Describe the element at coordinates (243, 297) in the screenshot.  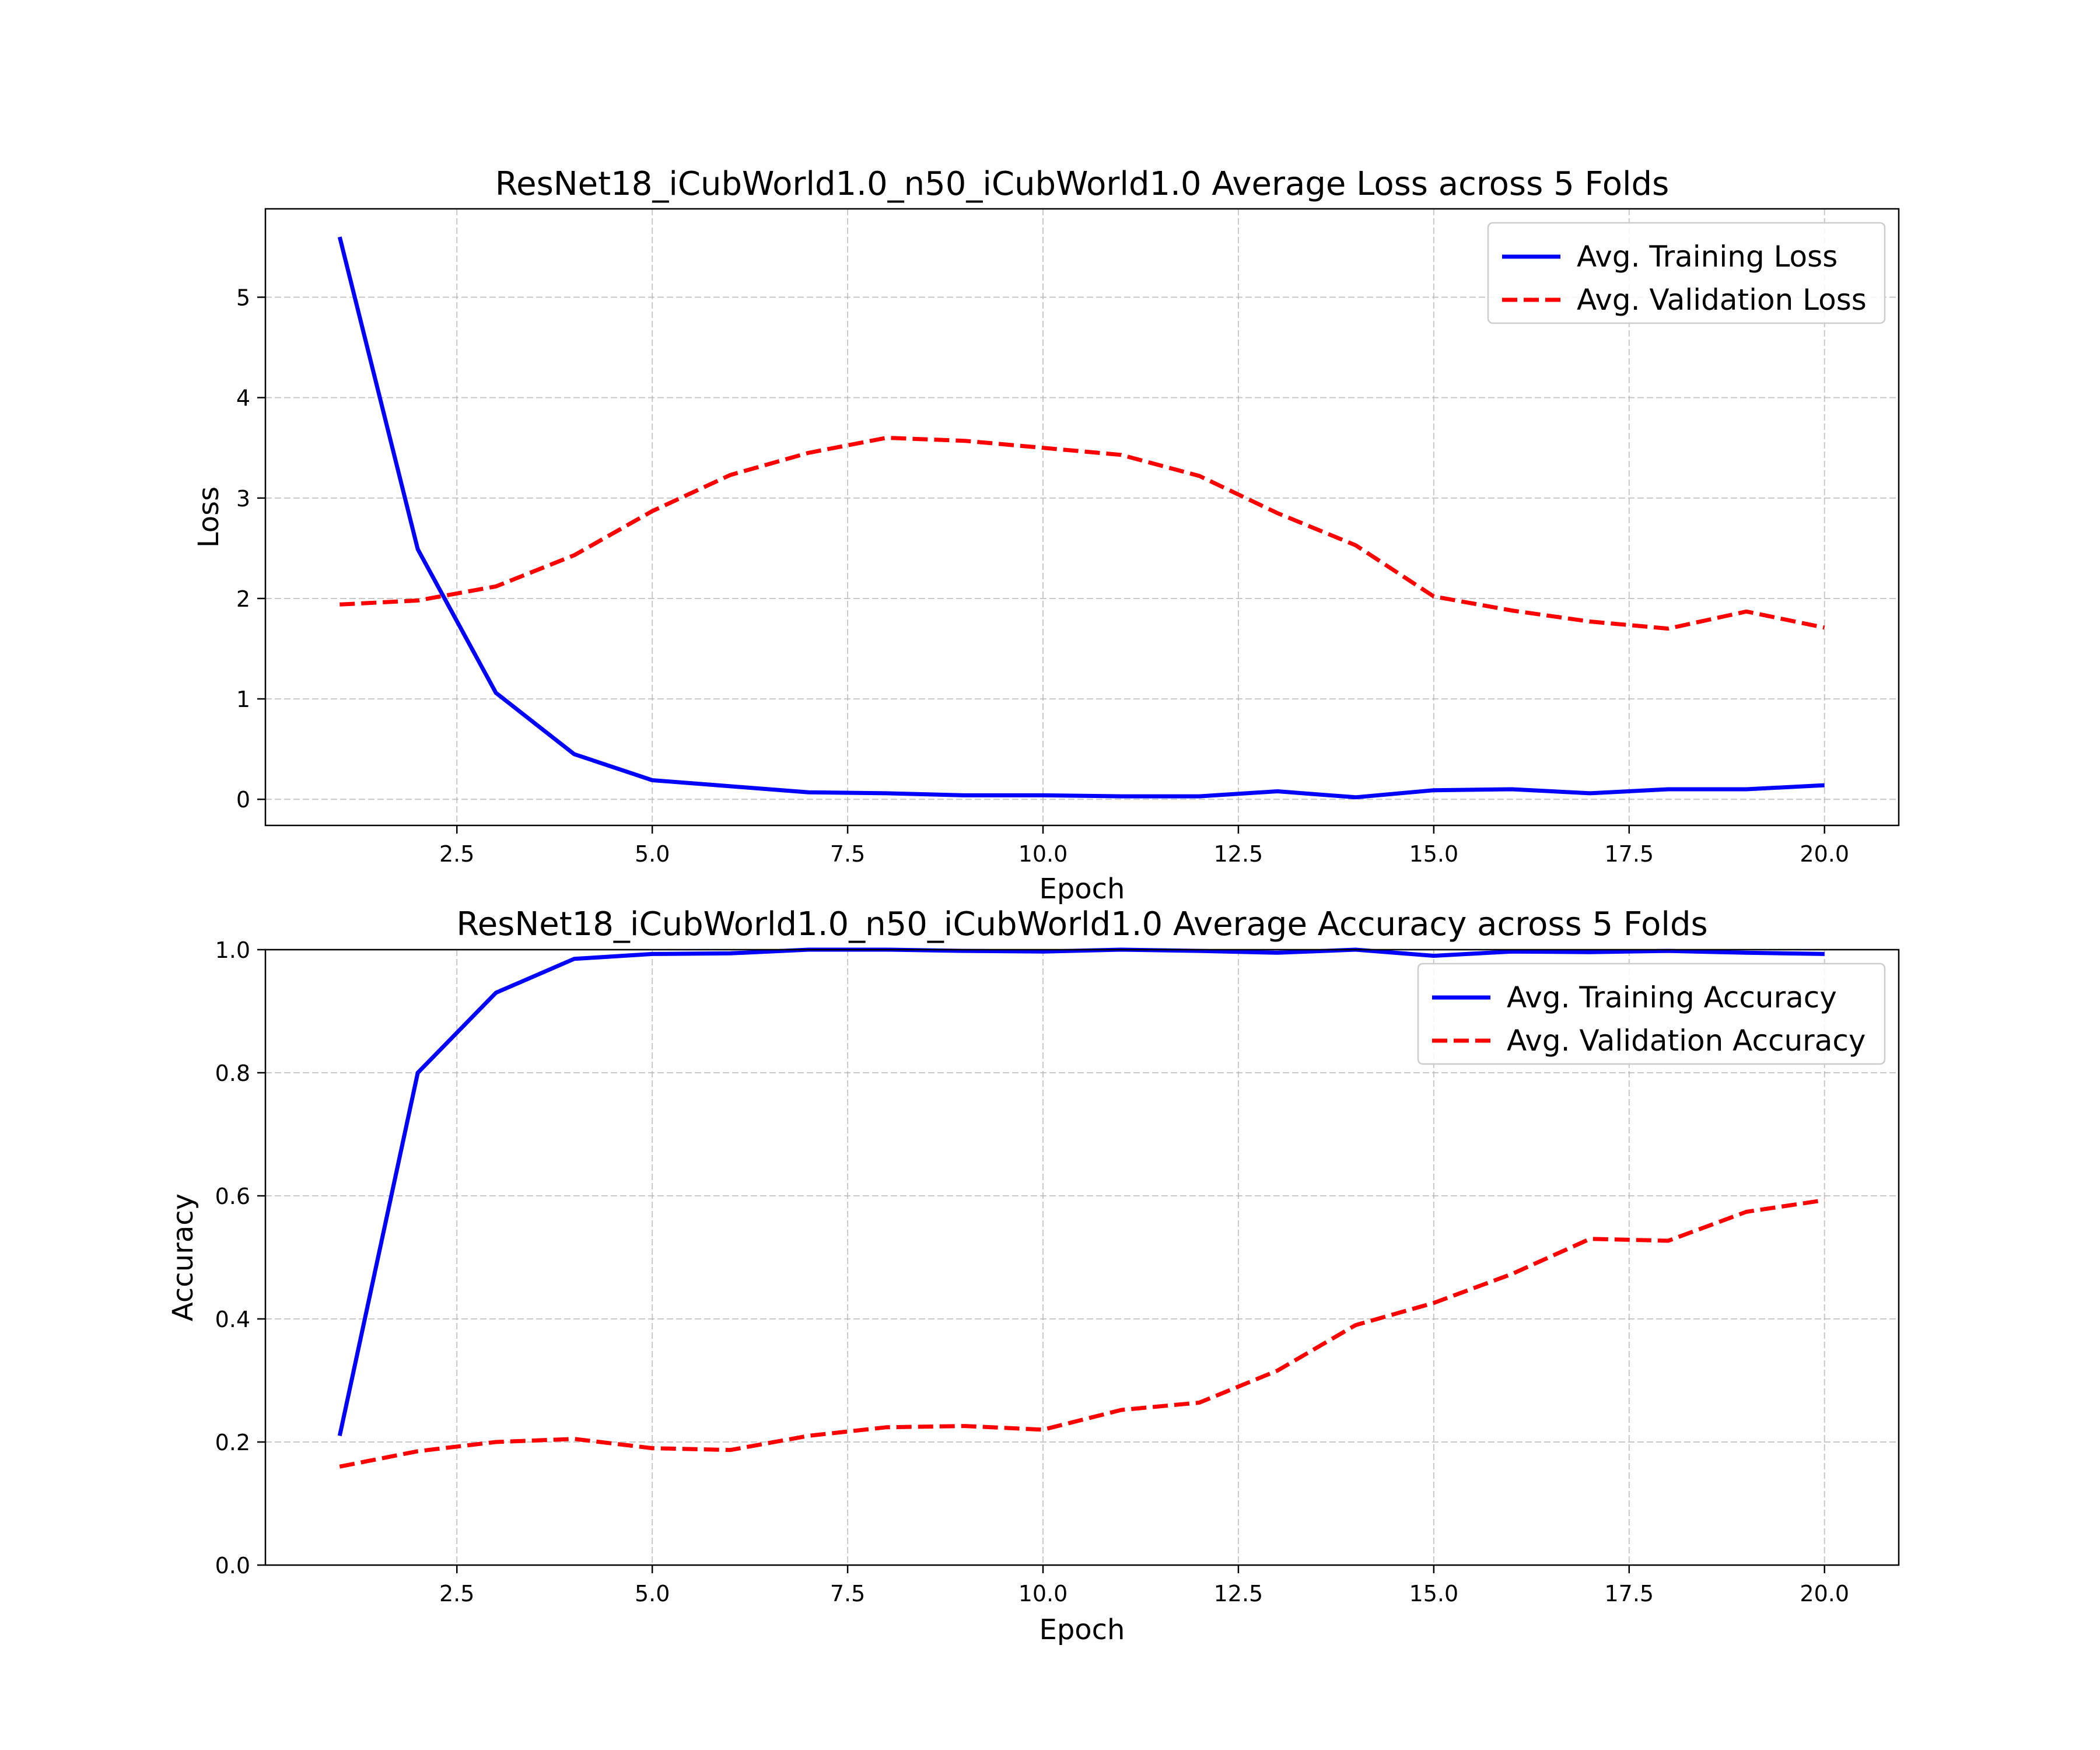
I see `y-tick-label: 5` at that location.